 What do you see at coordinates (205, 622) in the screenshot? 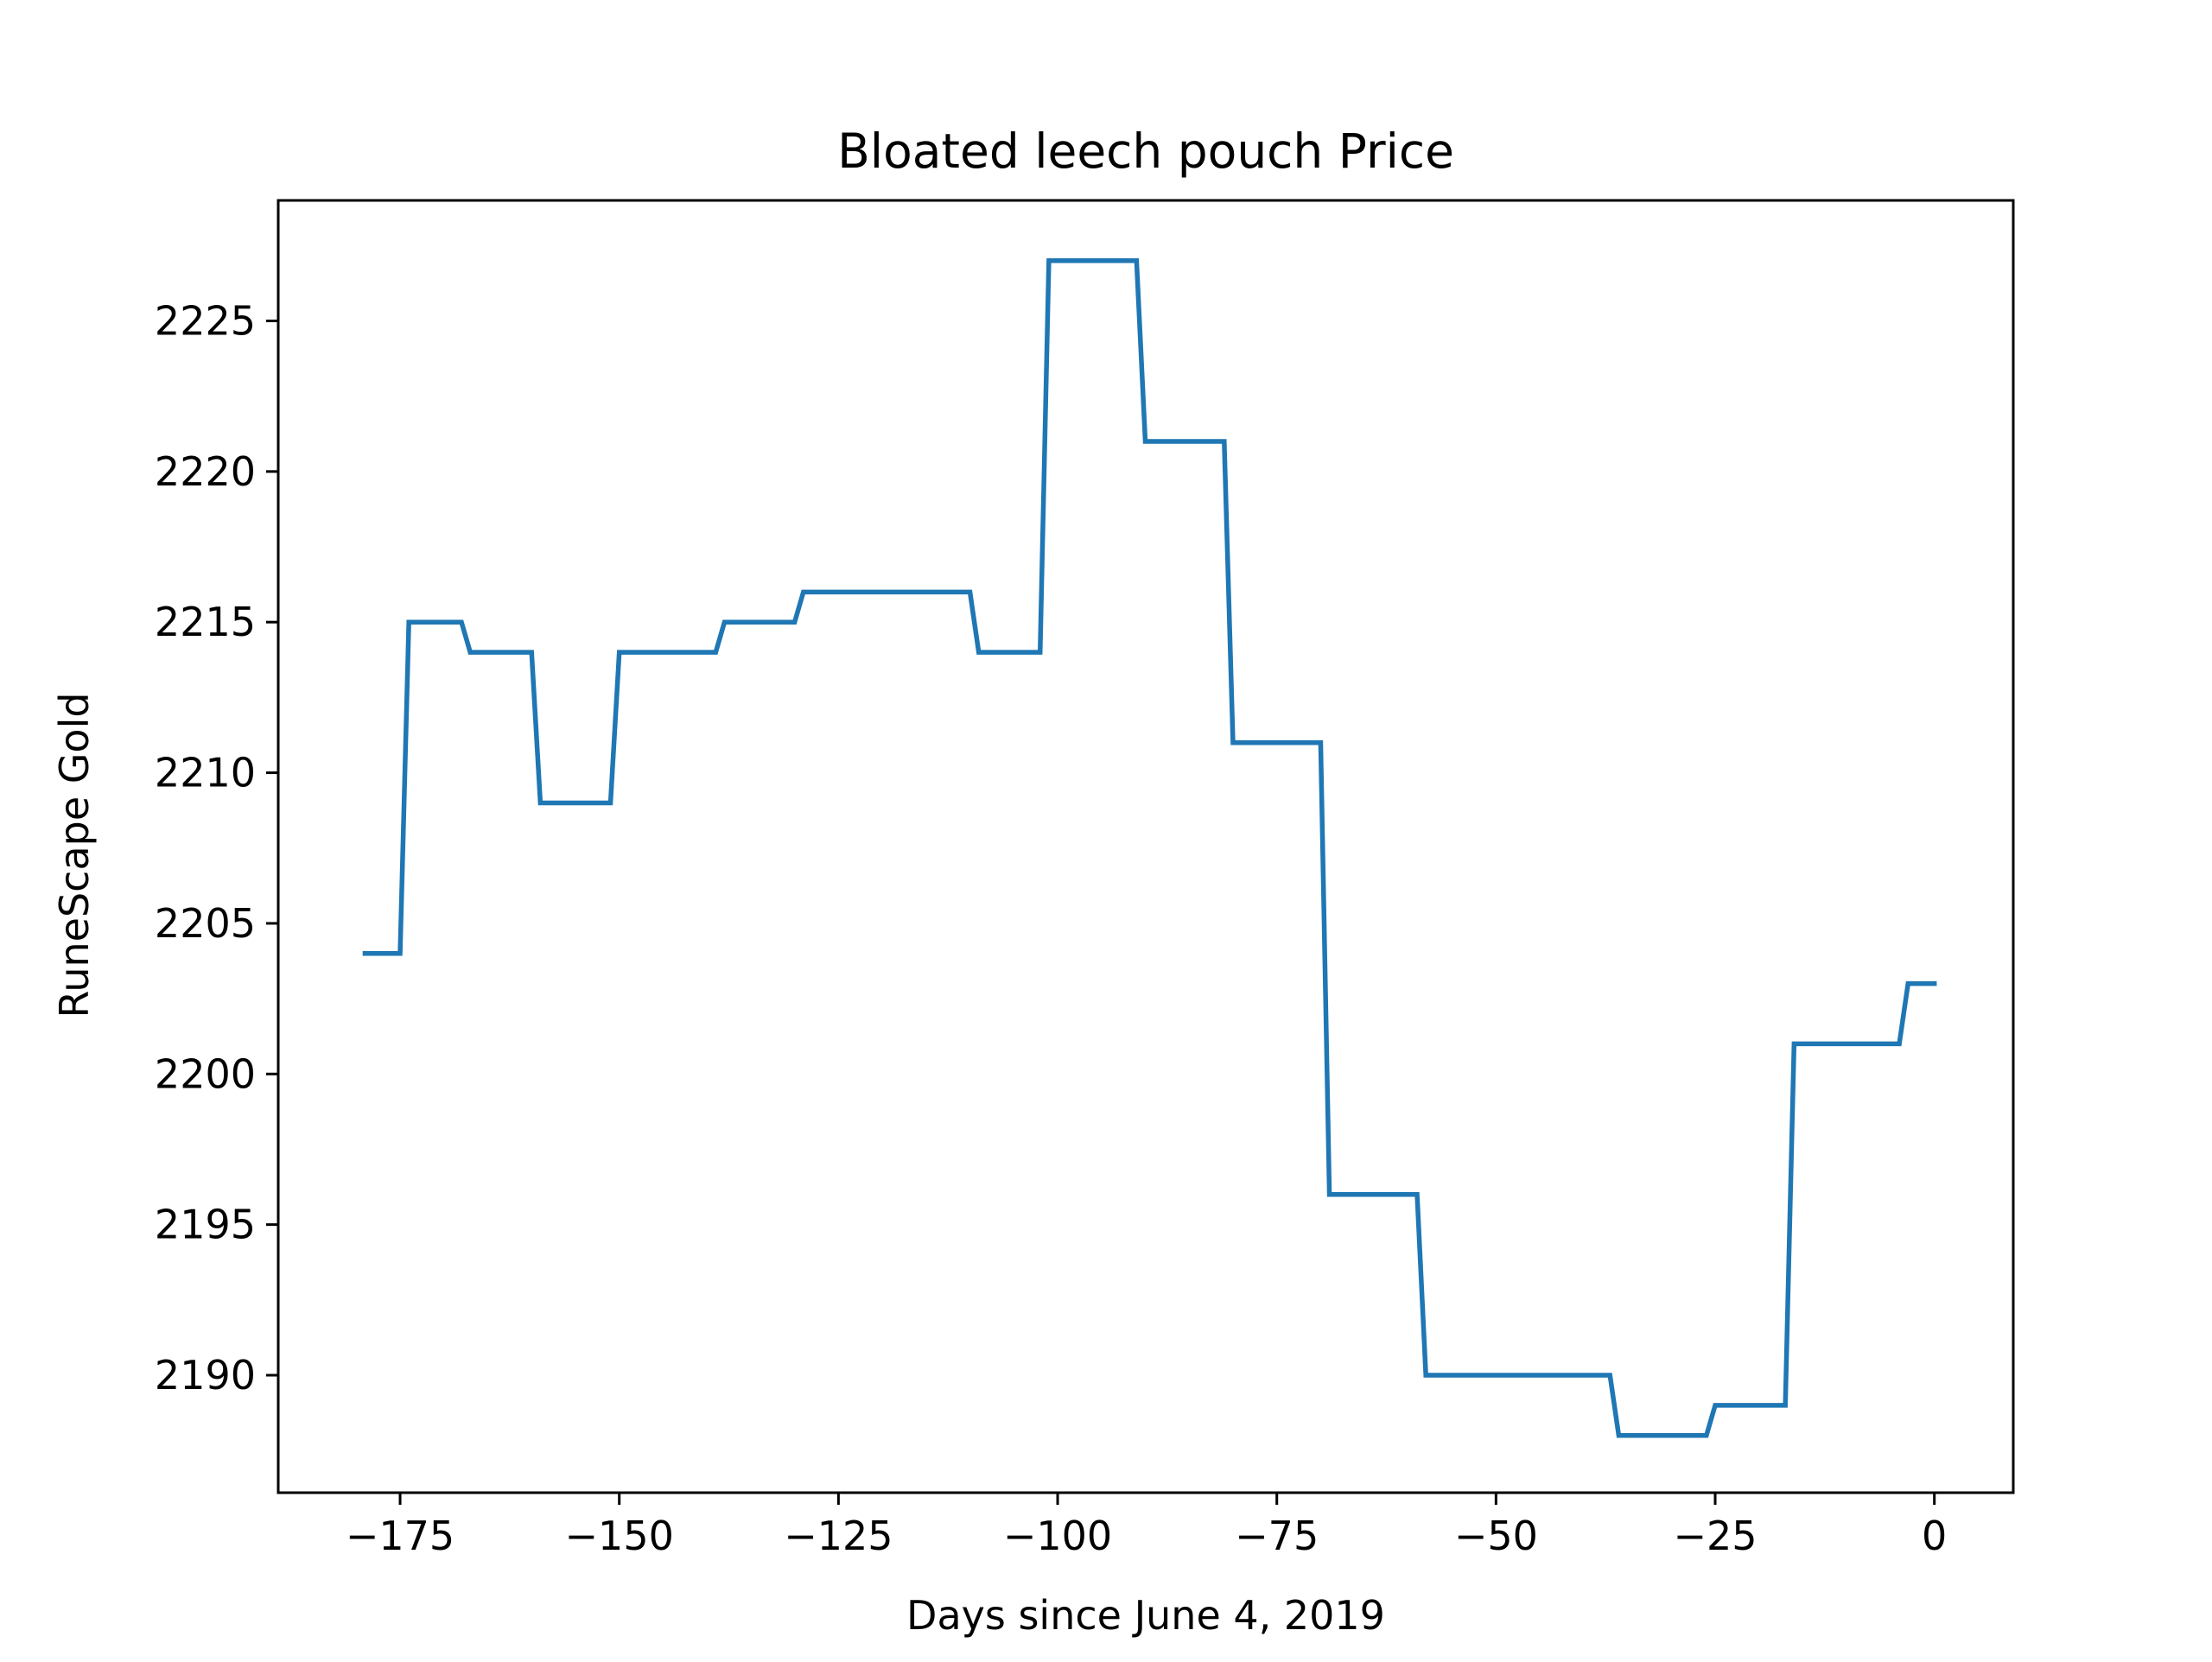
I see `y-tick-label: 2215` at bounding box center [205, 622].